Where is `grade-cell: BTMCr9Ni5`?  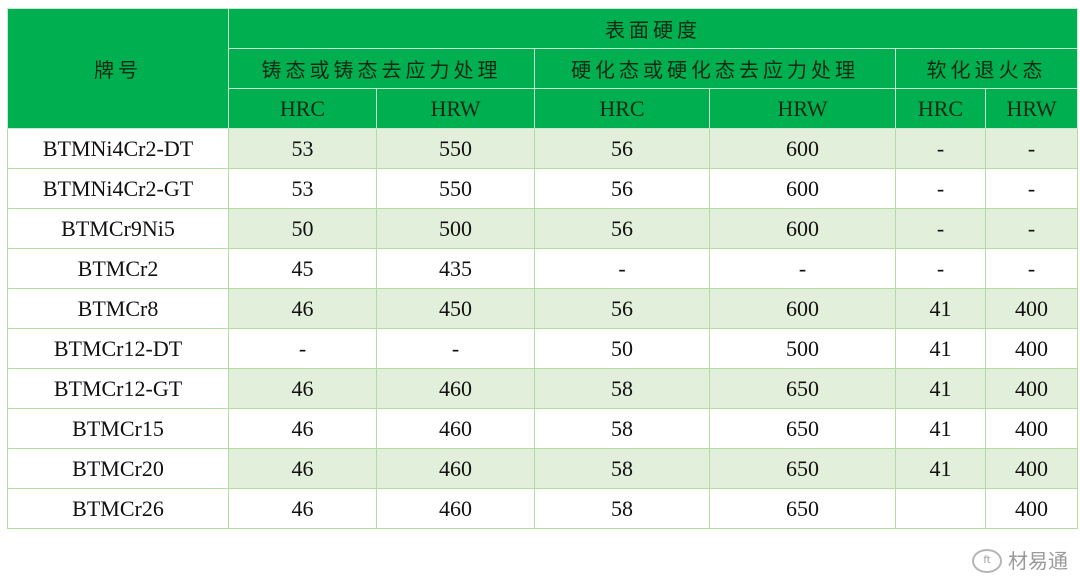 grade-cell: BTMCr9Ni5 is located at coordinates (118, 228).